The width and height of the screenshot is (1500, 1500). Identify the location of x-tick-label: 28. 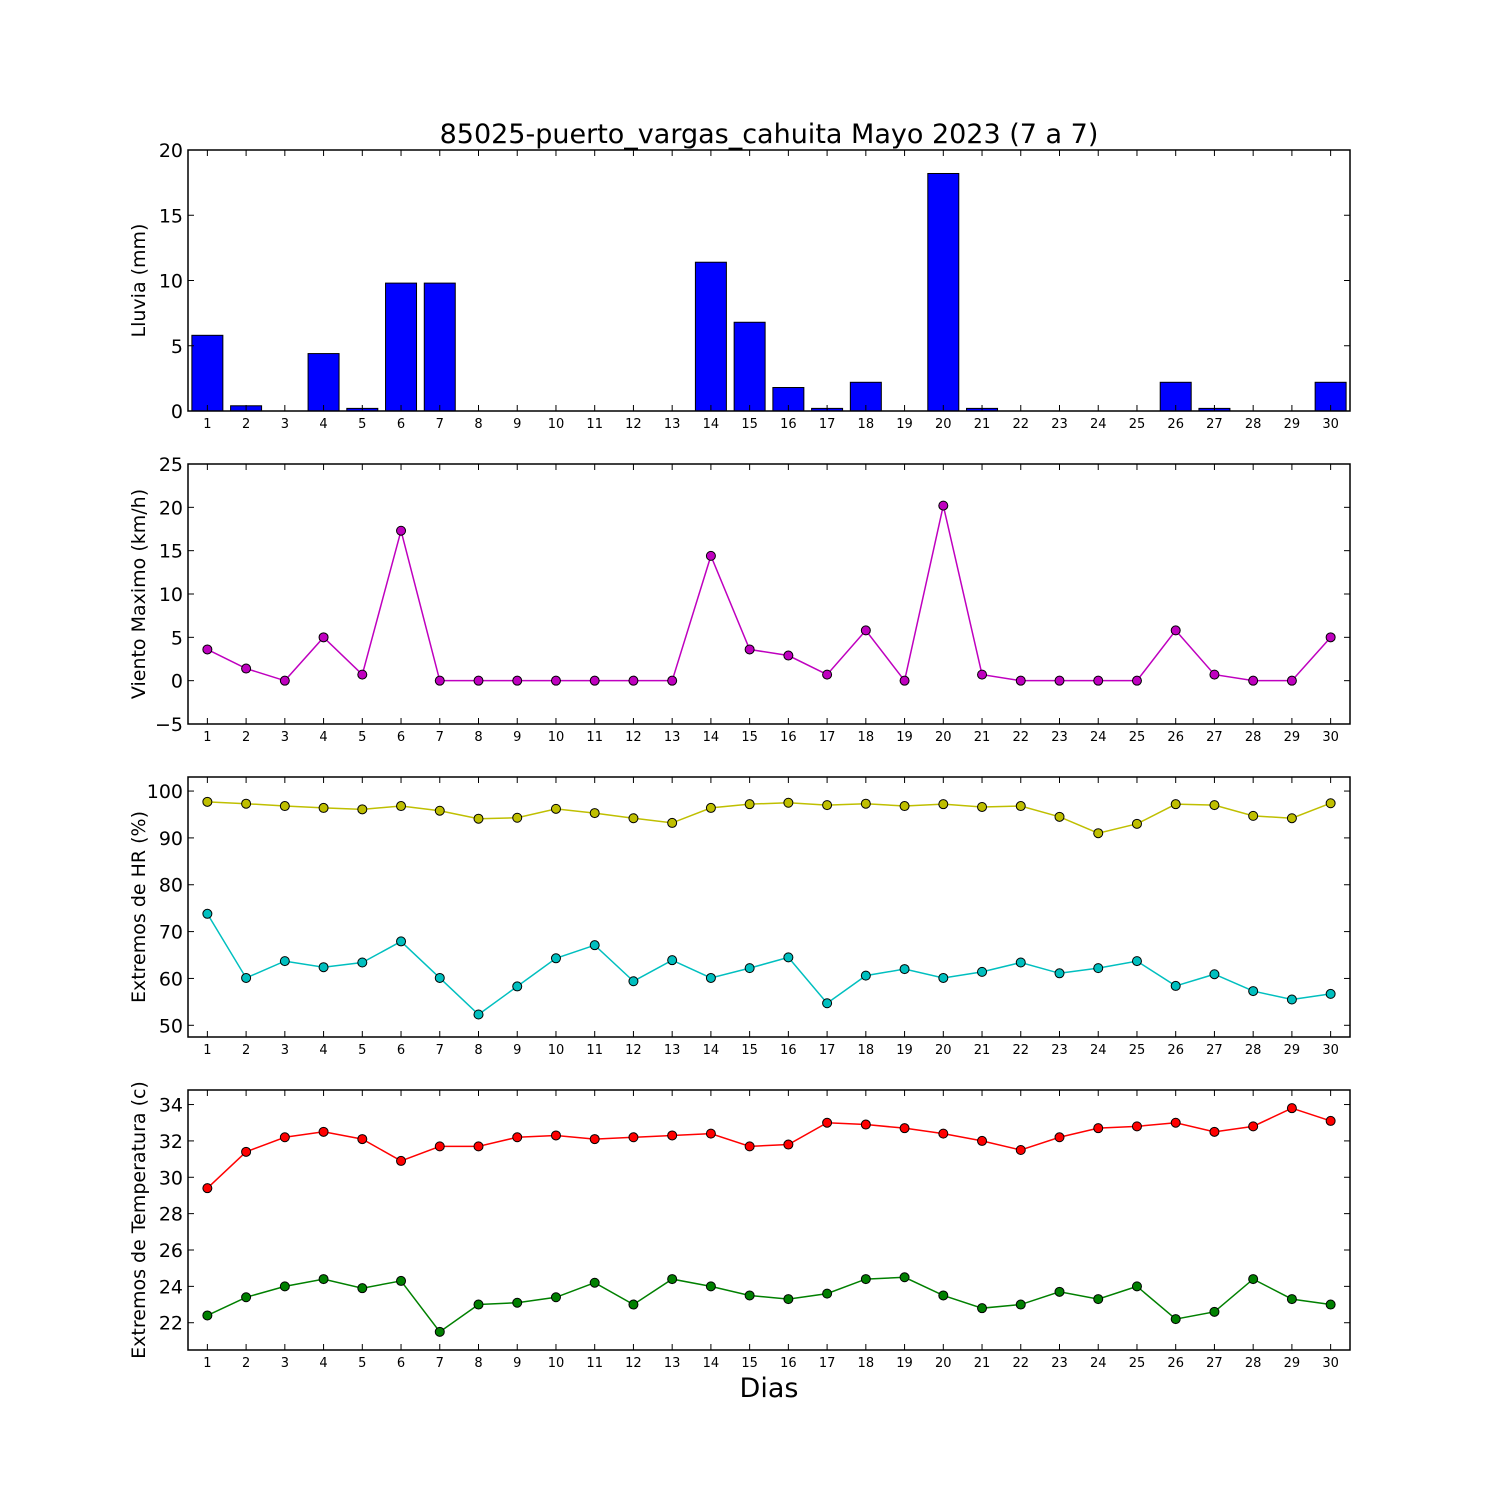
(1253, 737).